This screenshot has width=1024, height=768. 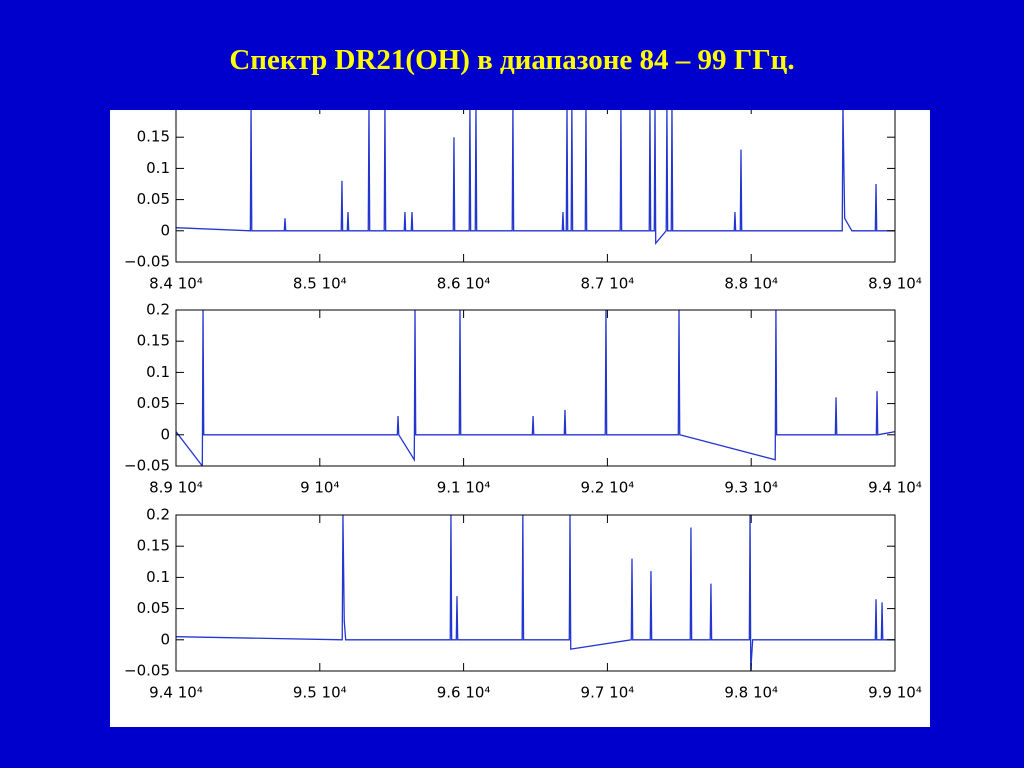 I want to click on x-tick-label: 9 10⁴, so click(x=319, y=488).